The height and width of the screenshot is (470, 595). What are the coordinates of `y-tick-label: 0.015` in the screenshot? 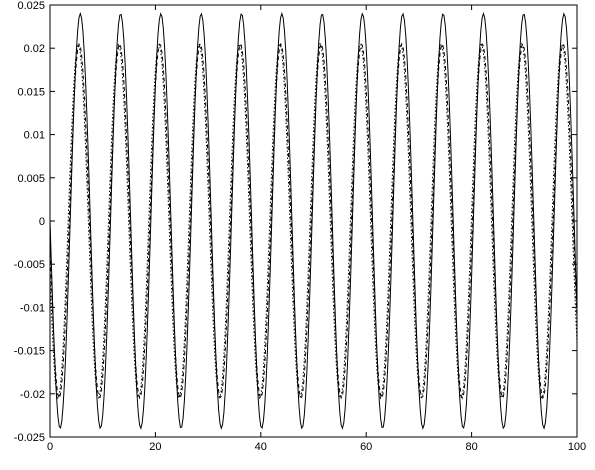 It's located at (31, 92).